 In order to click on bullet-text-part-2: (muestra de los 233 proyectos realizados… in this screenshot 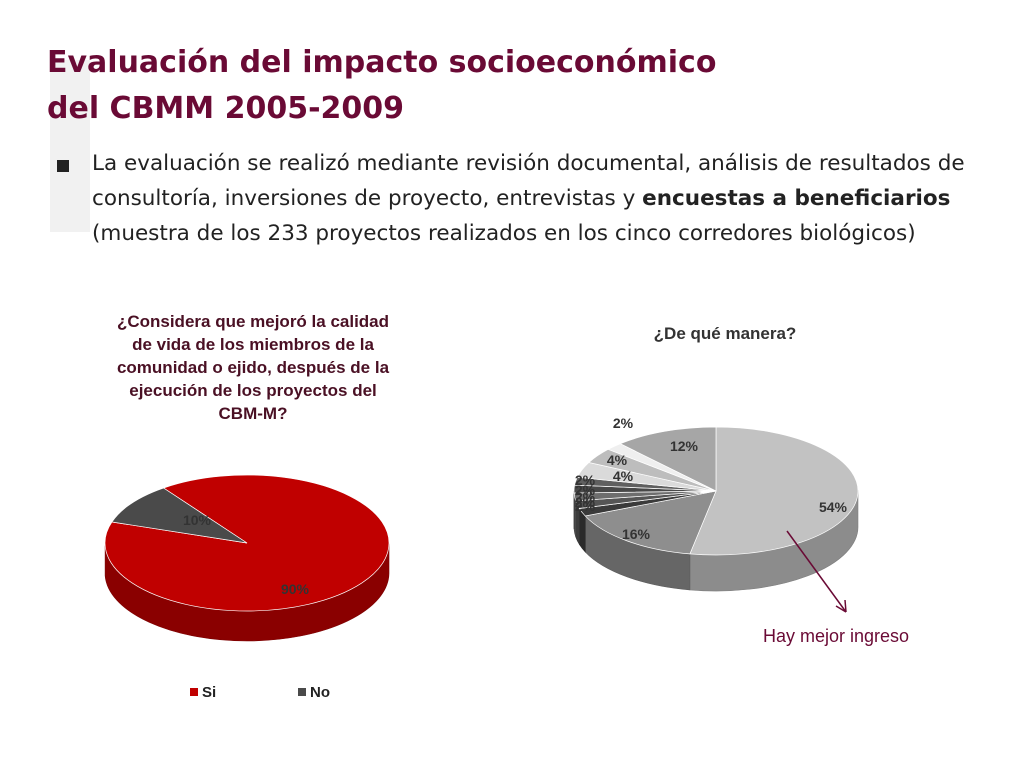, I will do `click(504, 233)`.